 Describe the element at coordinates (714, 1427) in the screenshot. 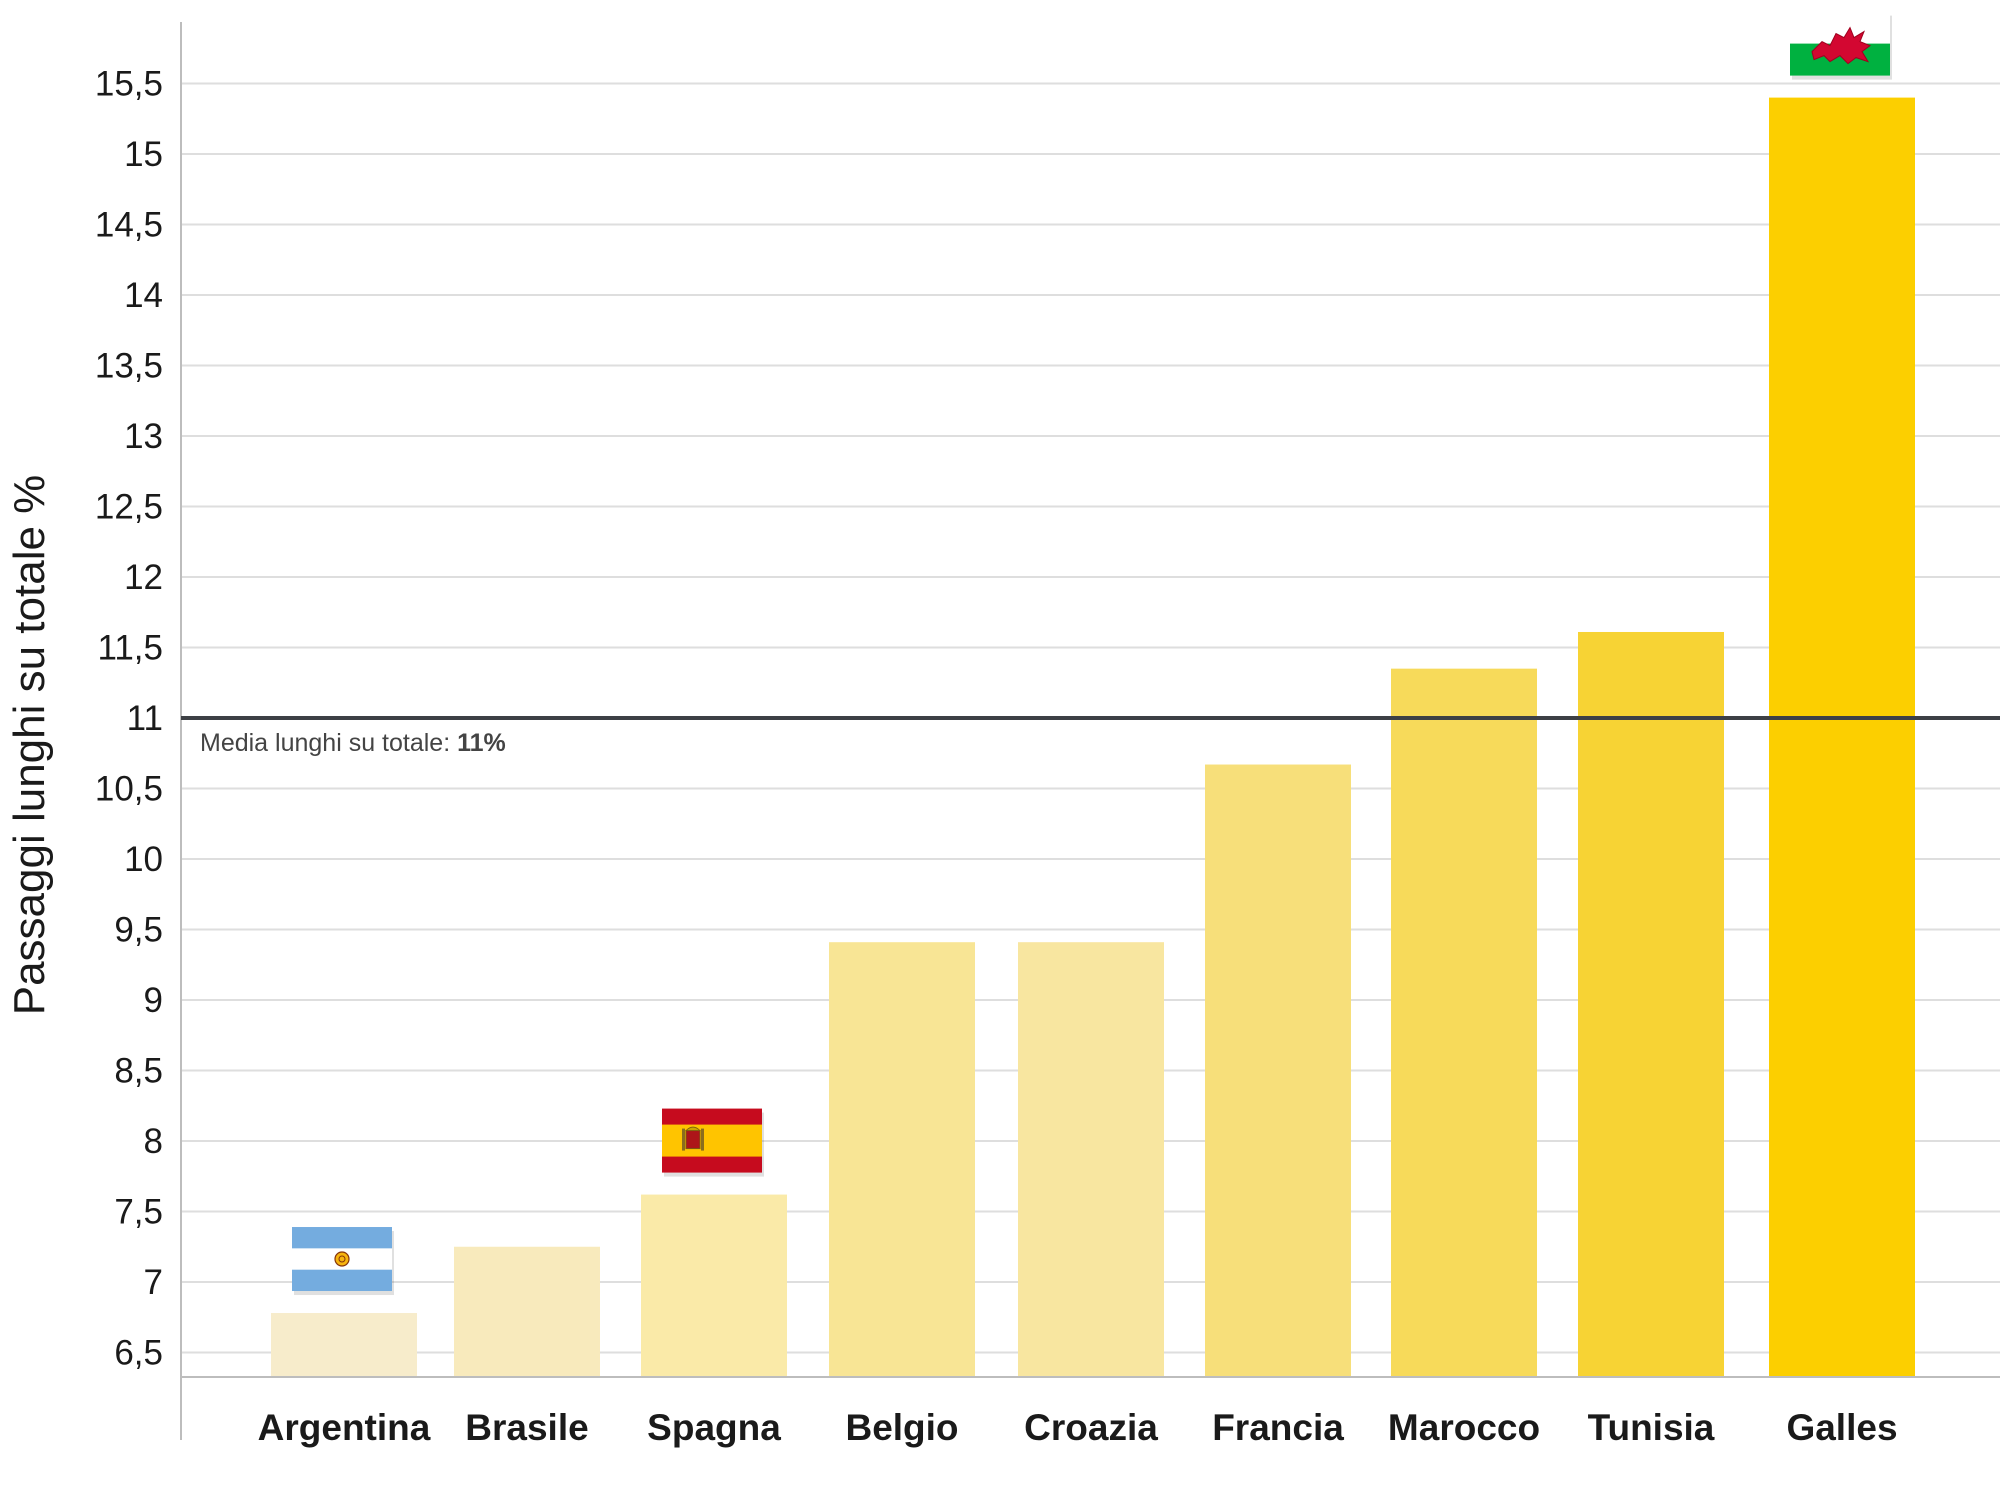

I see `x-tick-label: Spagna` at that location.